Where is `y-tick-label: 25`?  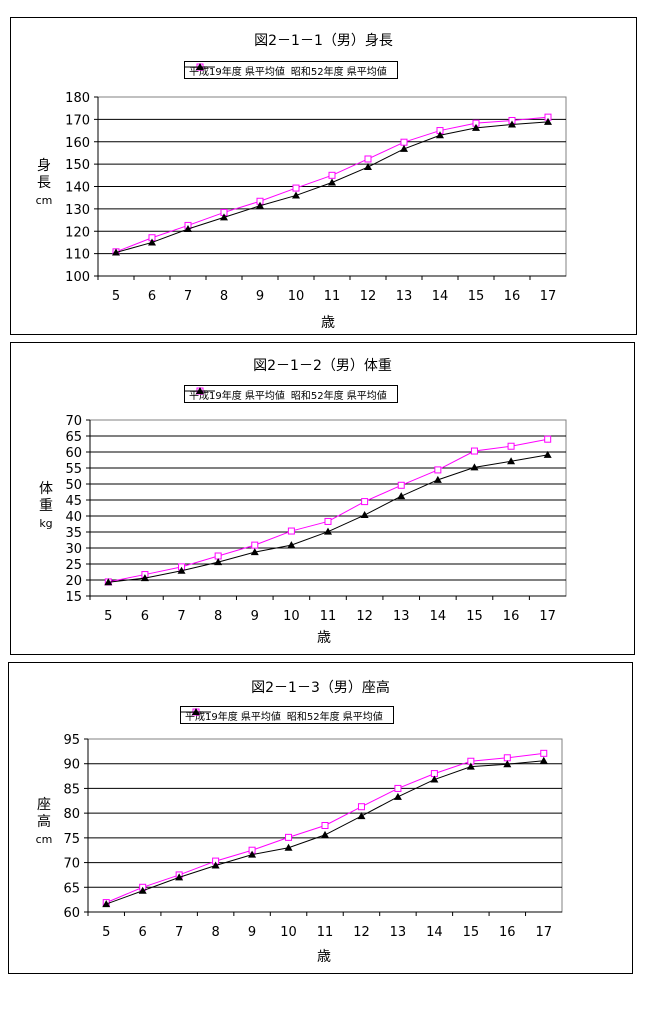
y-tick-label: 25 is located at coordinates (73, 565).